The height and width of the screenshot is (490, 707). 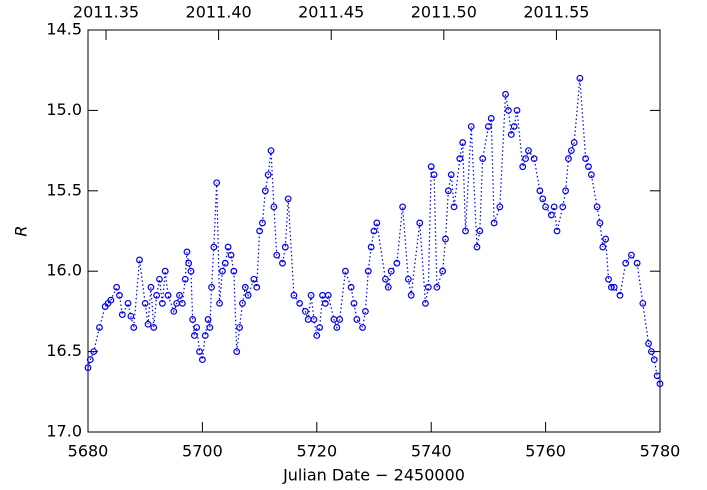 I want to click on x-tick-label: 5780, so click(x=660, y=451).